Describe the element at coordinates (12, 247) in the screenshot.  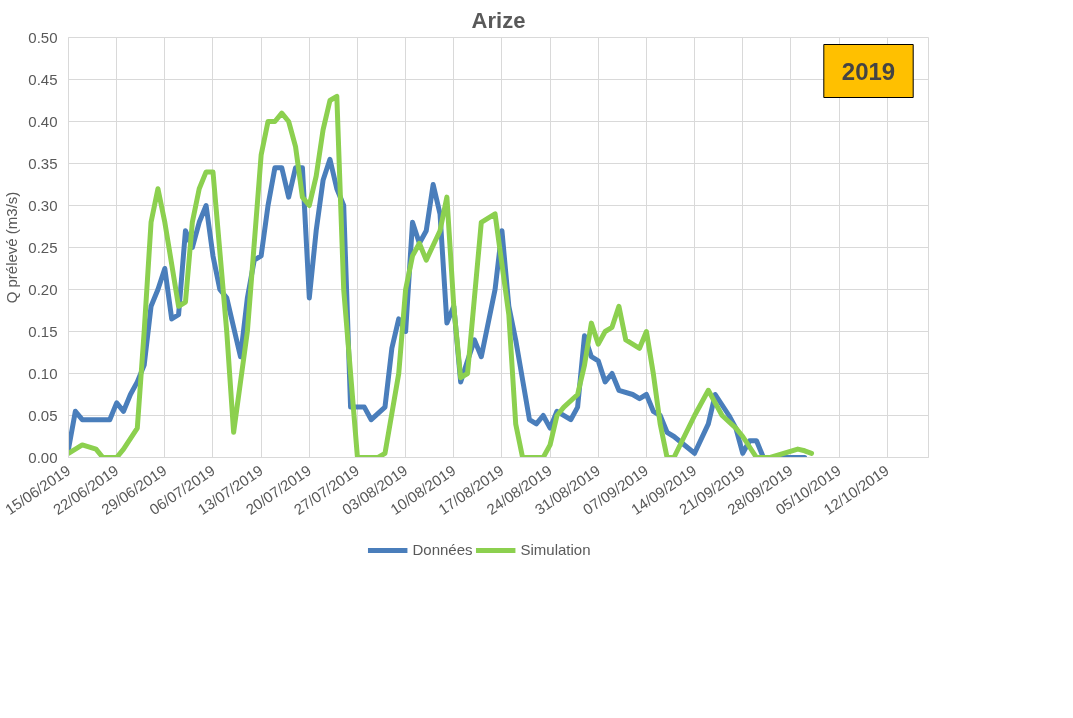
I see `y-axis-title: Q prélevé (m3/s)` at that location.